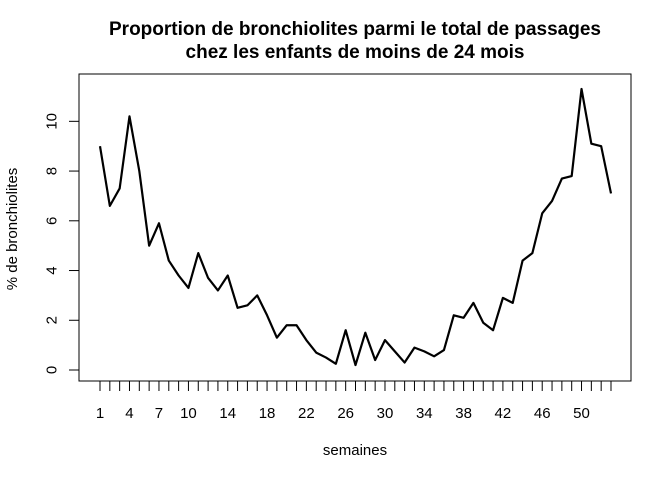  Describe the element at coordinates (52, 320) in the screenshot. I see `y-tick-label: 2` at that location.